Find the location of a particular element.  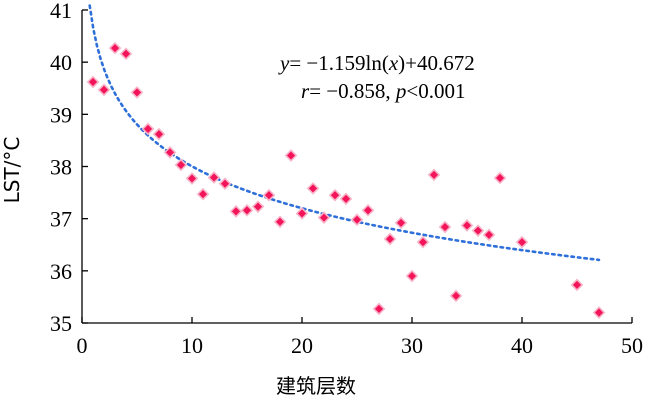

regression-equation: y= −1.159ln(x)+40.672 is located at coordinates (376, 63).